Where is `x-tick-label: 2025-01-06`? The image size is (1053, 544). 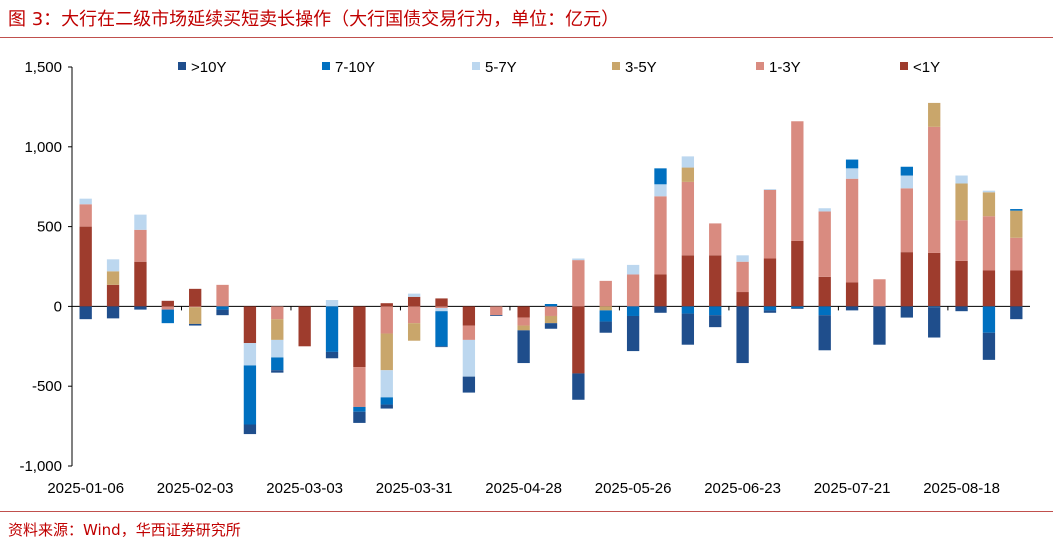
x-tick-label: 2025-01-06 is located at coordinates (85, 488).